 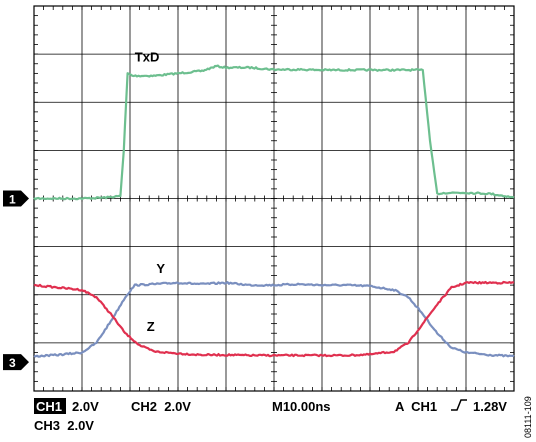 What do you see at coordinates (150, 191) in the screenshot?
I see `trace-annotations: TxD Y Z` at bounding box center [150, 191].